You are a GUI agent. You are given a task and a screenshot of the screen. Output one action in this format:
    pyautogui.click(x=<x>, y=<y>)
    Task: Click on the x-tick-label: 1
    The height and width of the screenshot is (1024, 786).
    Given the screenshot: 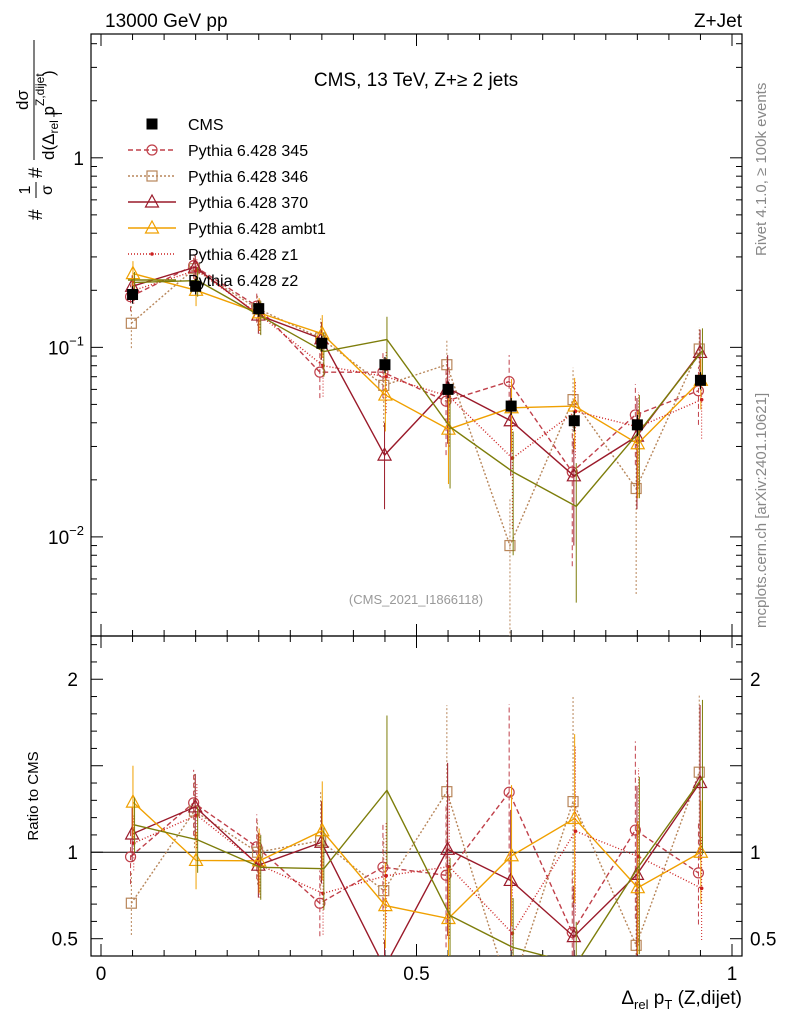 What is the action you would take?
    pyautogui.click(x=732, y=974)
    